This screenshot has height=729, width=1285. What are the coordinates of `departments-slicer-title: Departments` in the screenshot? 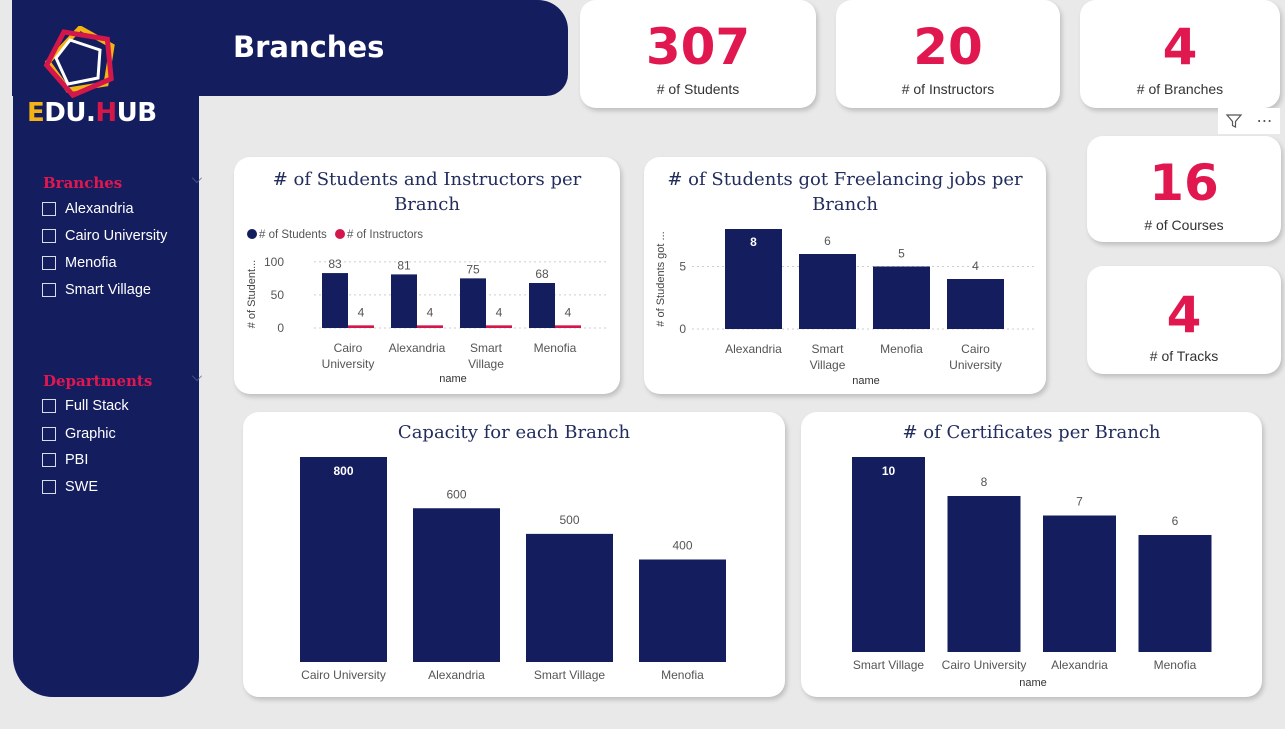 It's located at (98, 381).